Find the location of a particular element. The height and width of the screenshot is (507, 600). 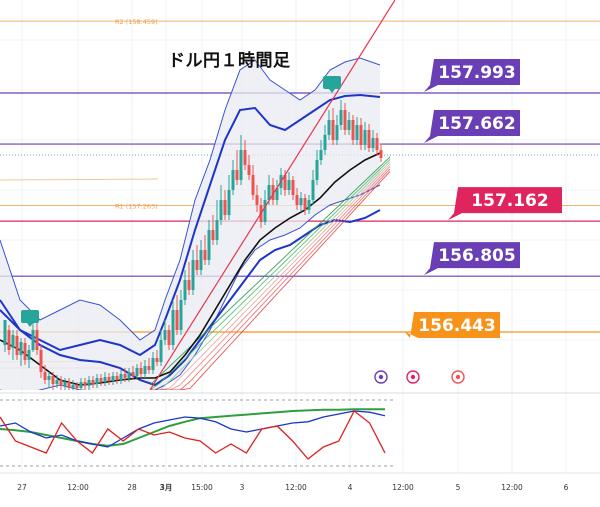

event-icon-dot is located at coordinates (413, 377).